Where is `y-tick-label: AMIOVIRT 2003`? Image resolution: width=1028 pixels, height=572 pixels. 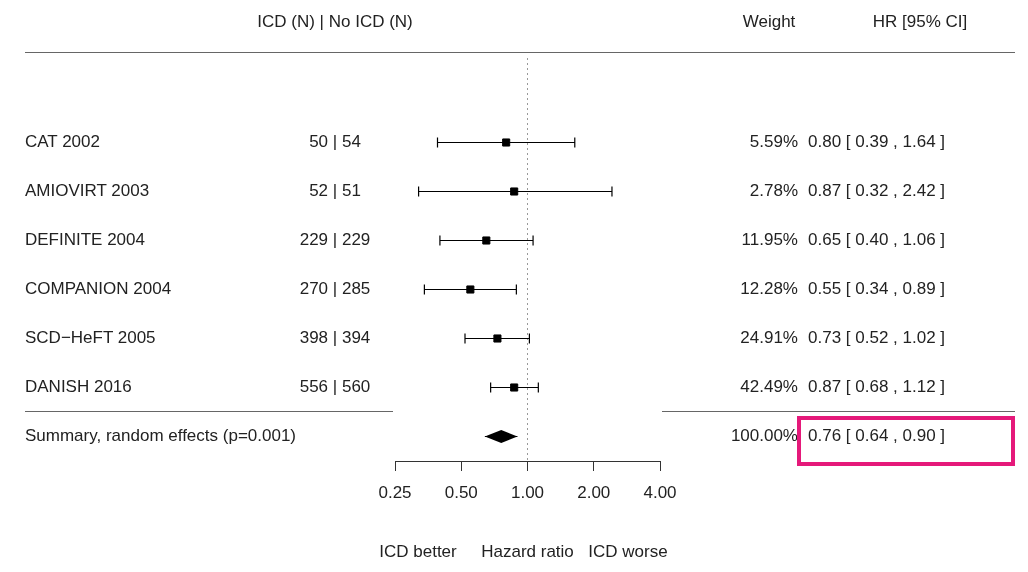
y-tick-label: AMIOVIRT 2003 is located at coordinates (87, 191).